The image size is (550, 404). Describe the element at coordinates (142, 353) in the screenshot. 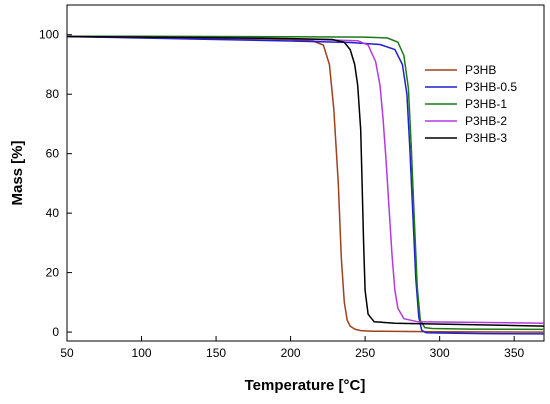

I see `x-tick-label: 100` at that location.